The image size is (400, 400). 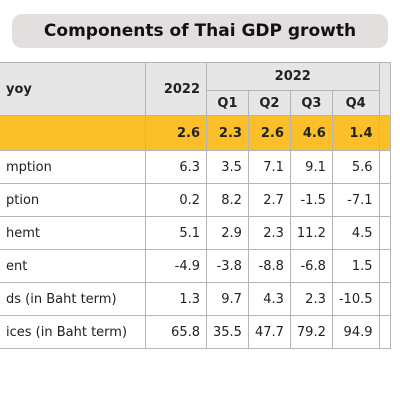 I want to click on cell-value: -1.5, so click(x=311, y=200).